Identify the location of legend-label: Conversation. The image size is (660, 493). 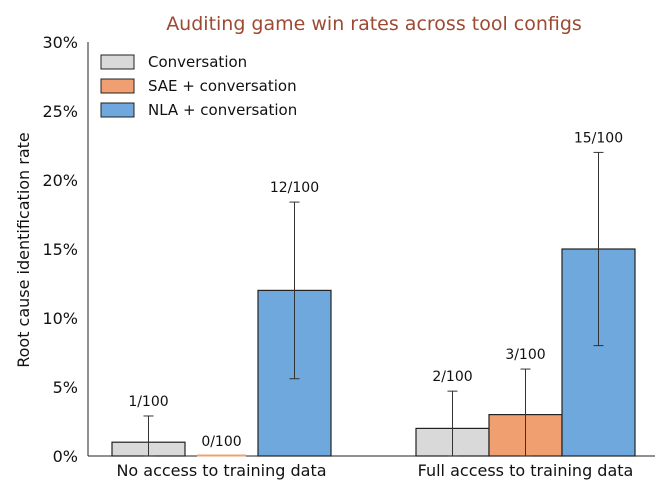
(197, 62).